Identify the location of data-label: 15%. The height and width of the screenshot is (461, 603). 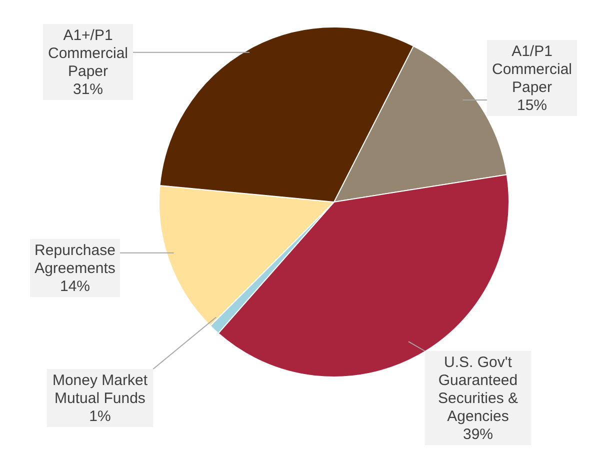
(532, 105).